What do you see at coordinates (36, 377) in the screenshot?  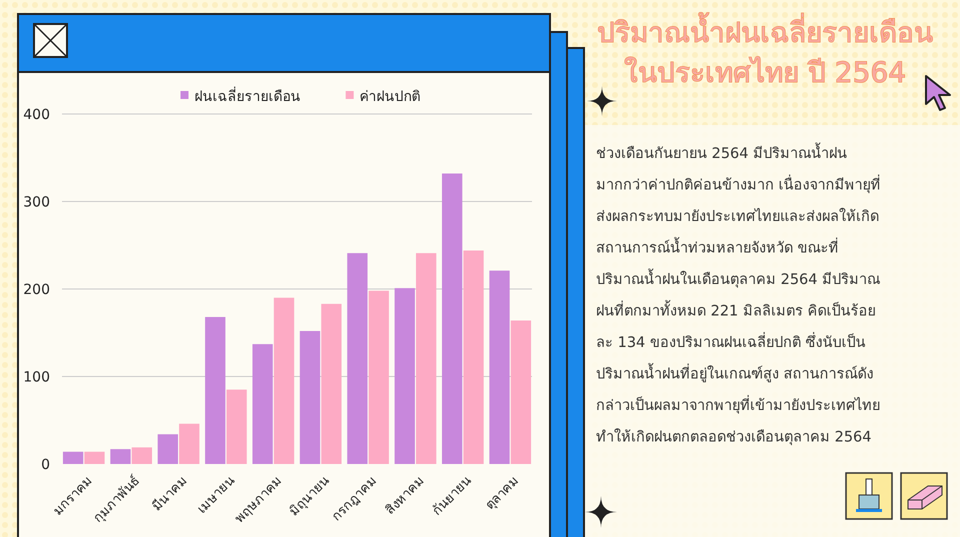 I see `y-tick-label: 100` at bounding box center [36, 377].